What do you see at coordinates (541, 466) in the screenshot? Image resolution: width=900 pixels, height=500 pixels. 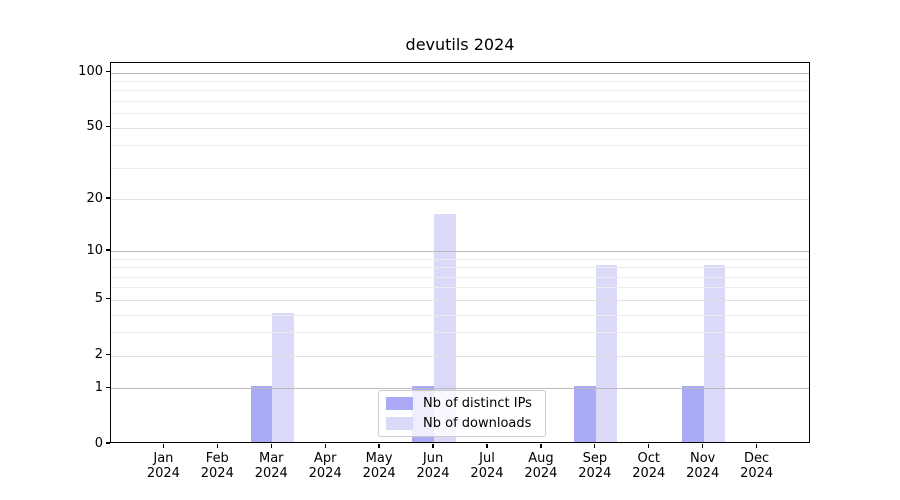 I see `x-tick-label: Aug 2024` at bounding box center [541, 466].